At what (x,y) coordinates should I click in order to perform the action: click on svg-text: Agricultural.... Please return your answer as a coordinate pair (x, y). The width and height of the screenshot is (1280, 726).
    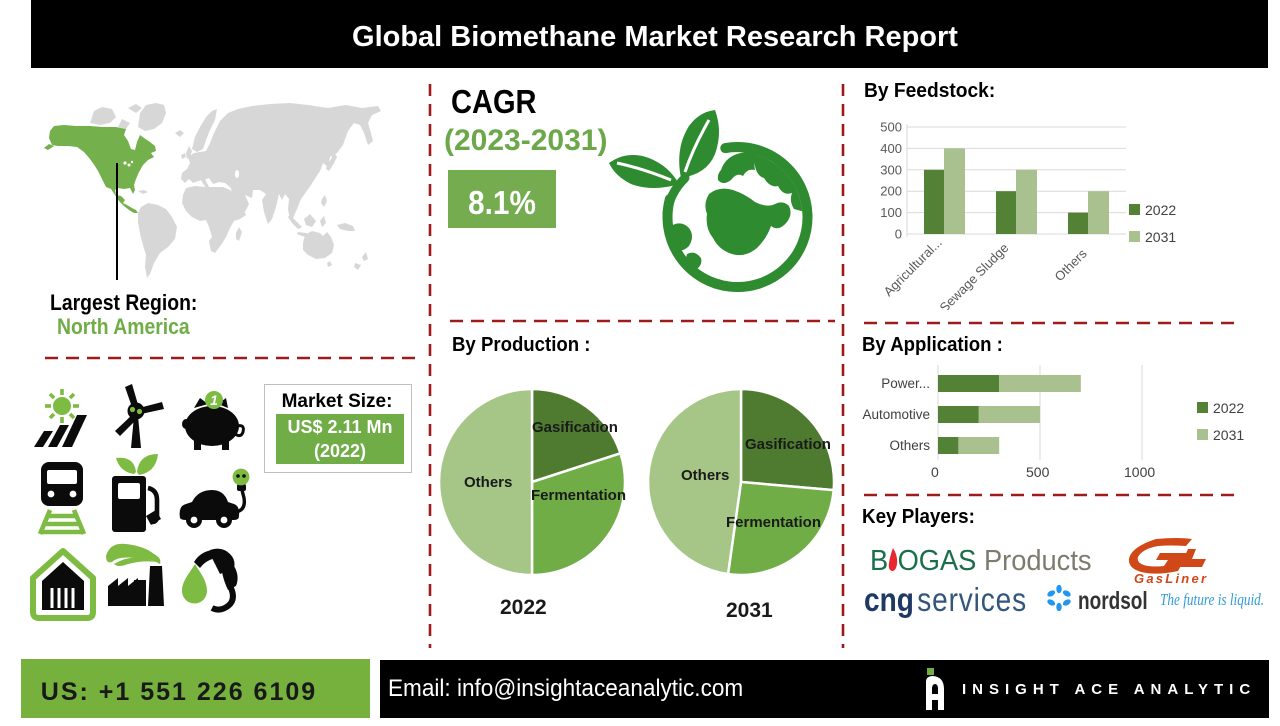
    Looking at the image, I should click on (913, 267).